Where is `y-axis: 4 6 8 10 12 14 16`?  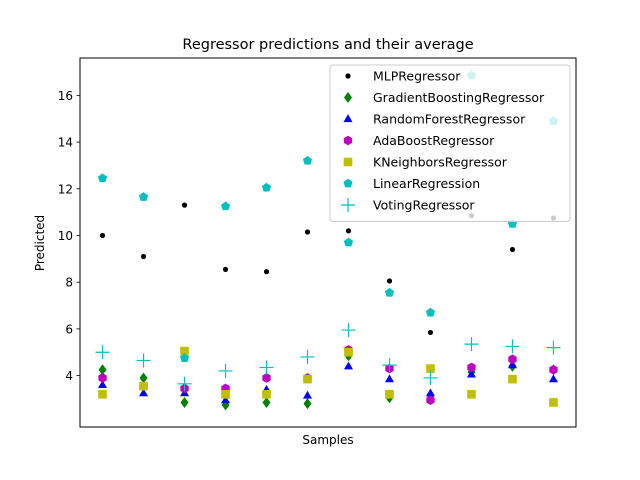 y-axis: 4 6 8 10 12 14 16 is located at coordinates (69, 236).